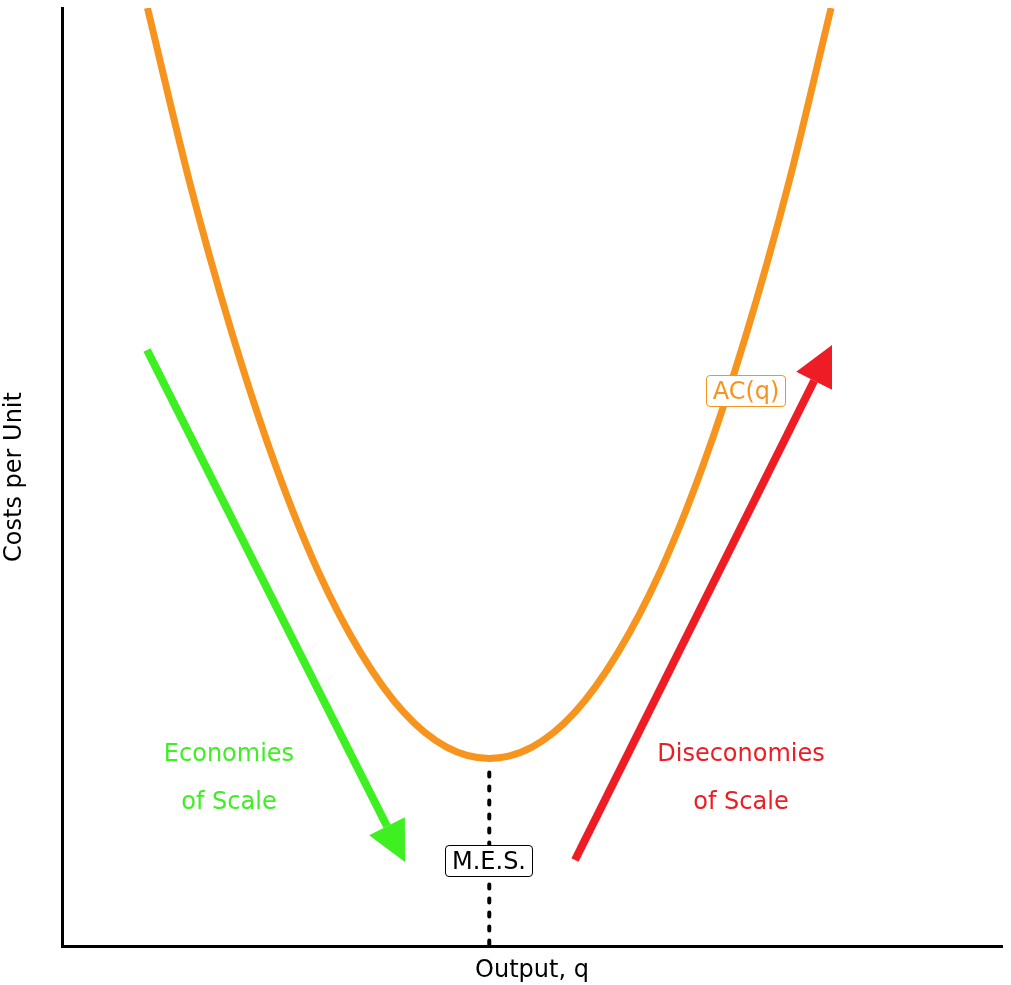 The width and height of the screenshot is (1011, 985). Describe the element at coordinates (746, 391) in the screenshot. I see `annotation: AC(q)` at that location.